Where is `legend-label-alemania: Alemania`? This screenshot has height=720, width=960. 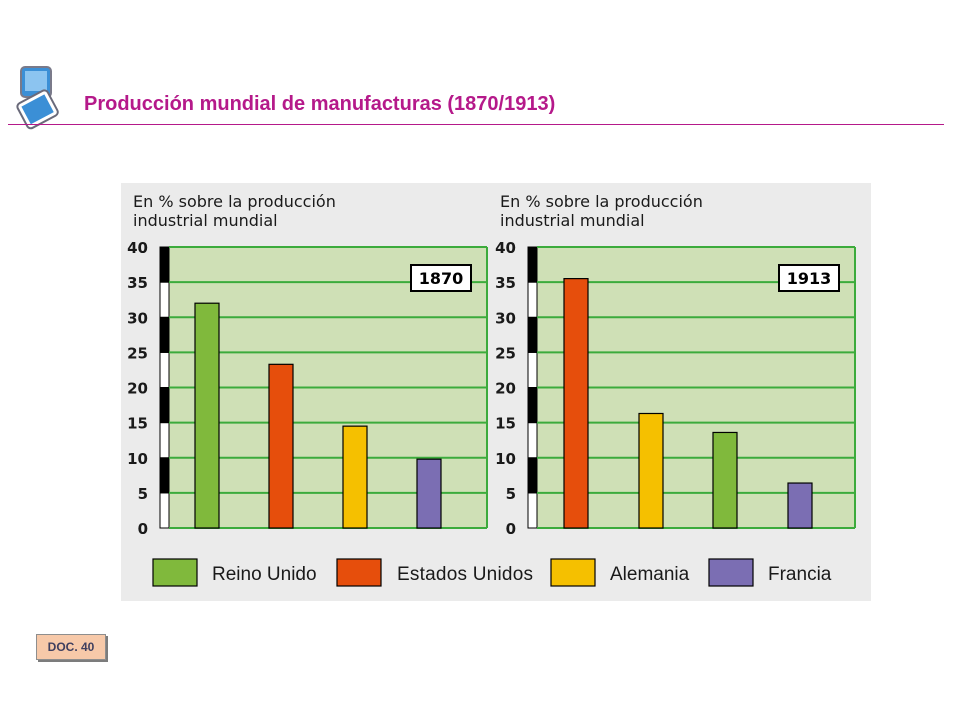 legend-label-alemania: Alemania is located at coordinates (650, 574).